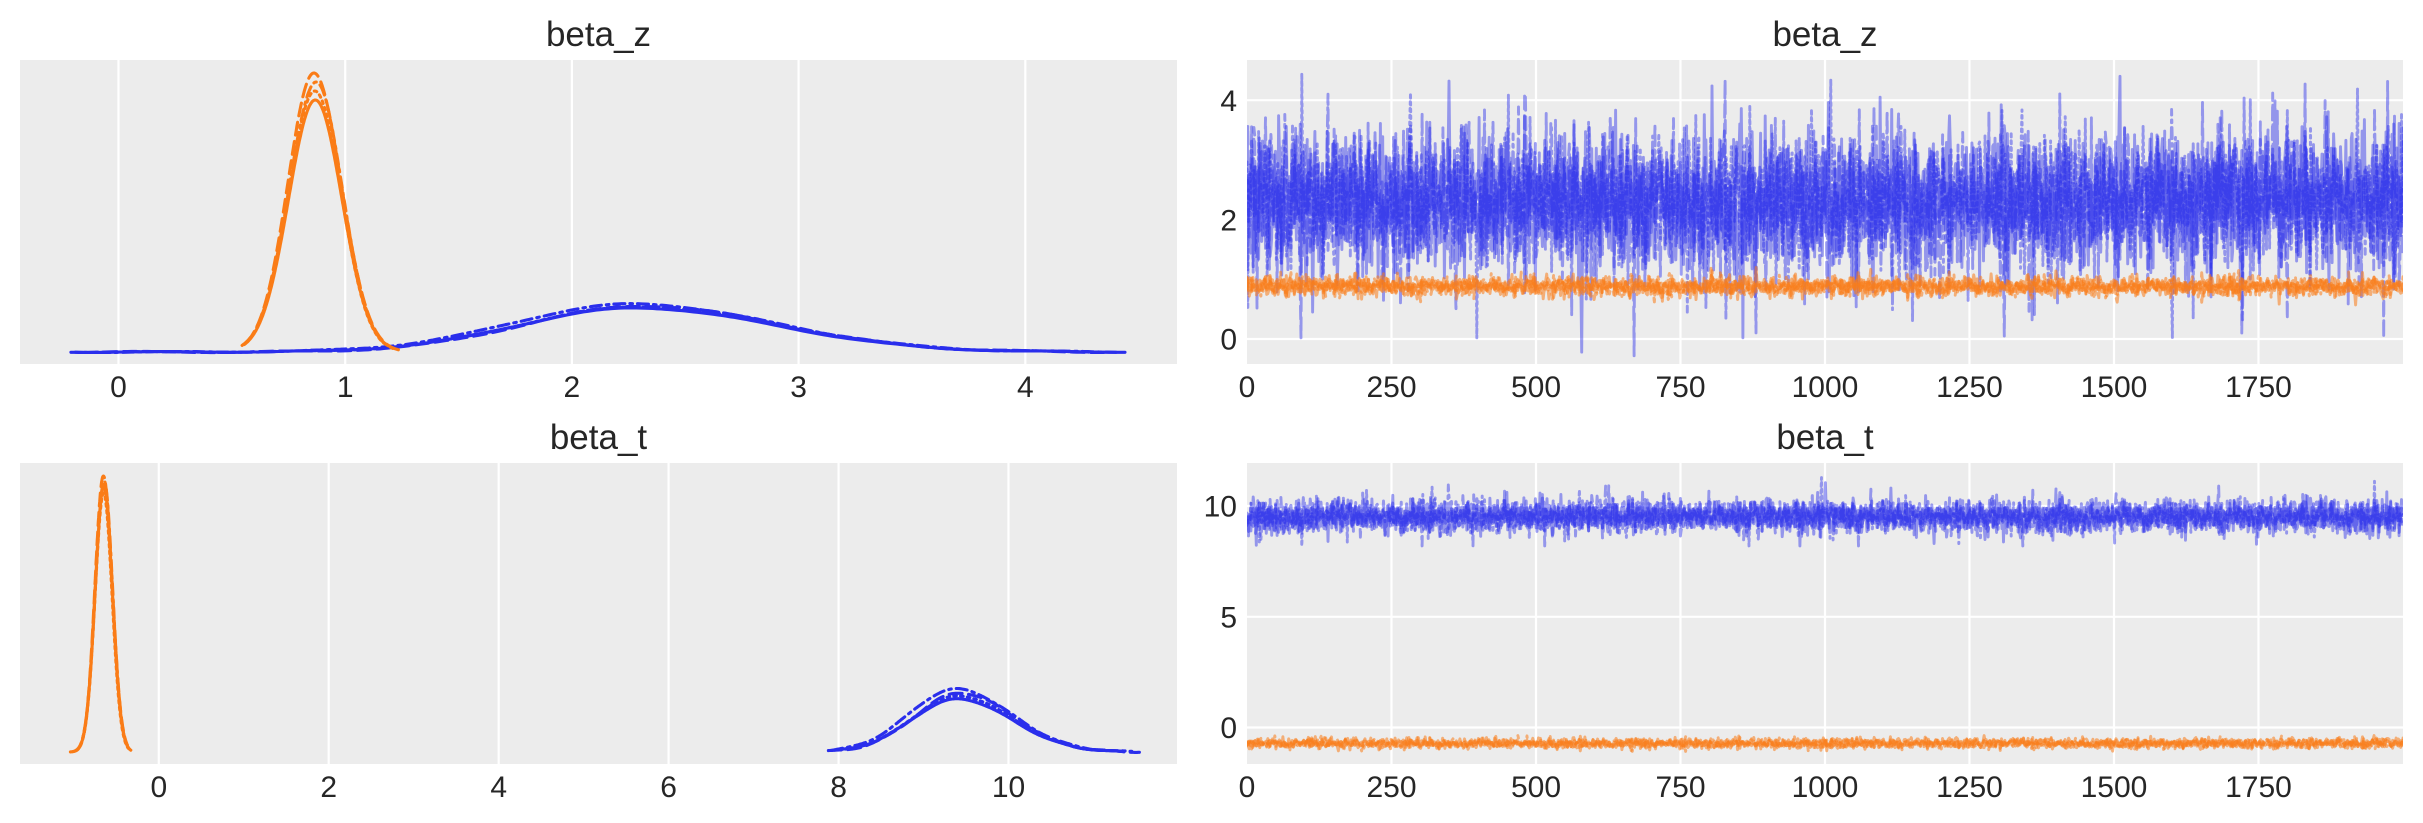 The image size is (2423, 823). I want to click on svg-text: 3, so click(798, 387).